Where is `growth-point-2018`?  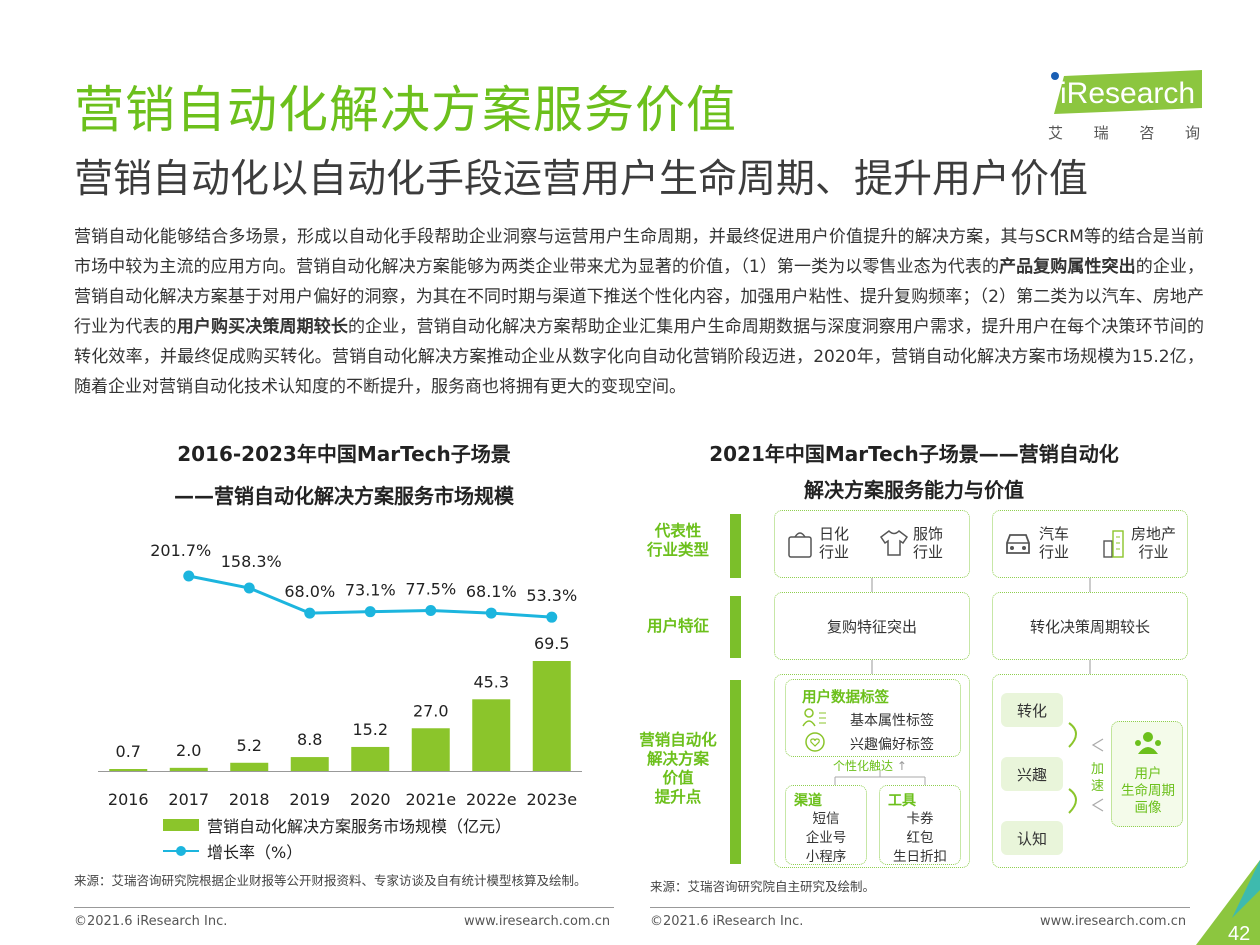
growth-point-2018 is located at coordinates (249, 588).